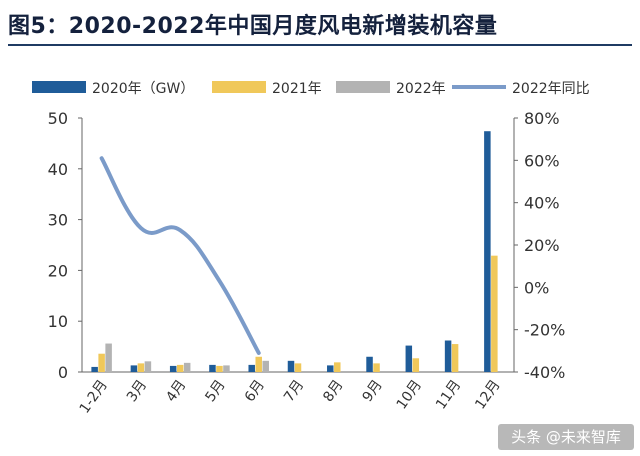 The width and height of the screenshot is (640, 456). Describe the element at coordinates (421, 89) in the screenshot. I see `legend-label: 2022年` at that location.